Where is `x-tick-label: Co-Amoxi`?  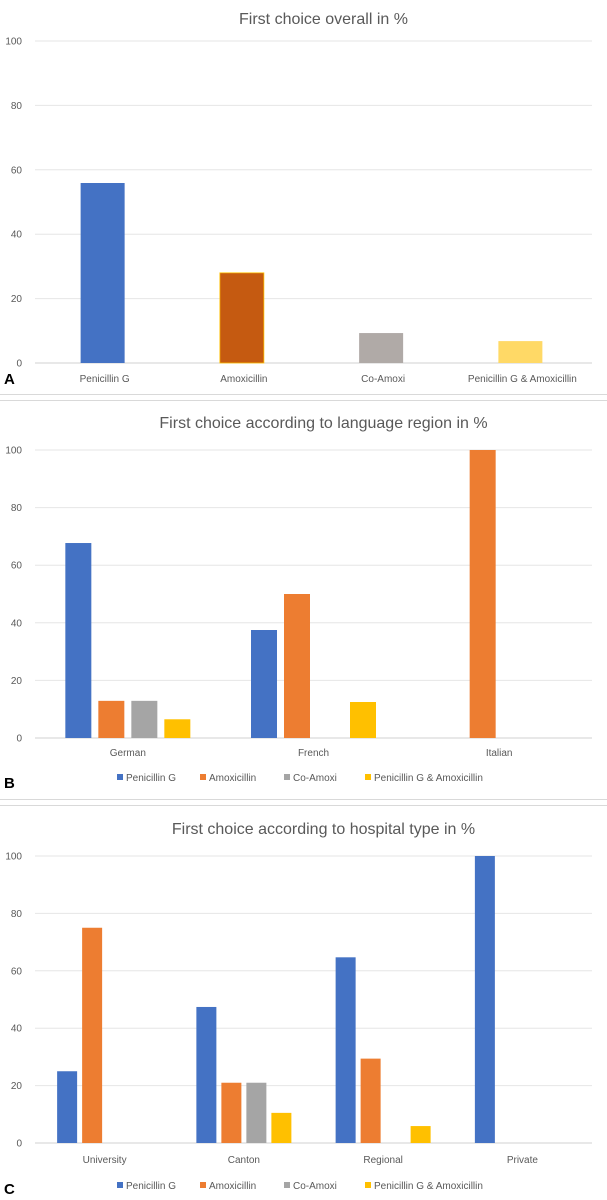 x-tick-label: Co-Amoxi is located at coordinates (383, 379).